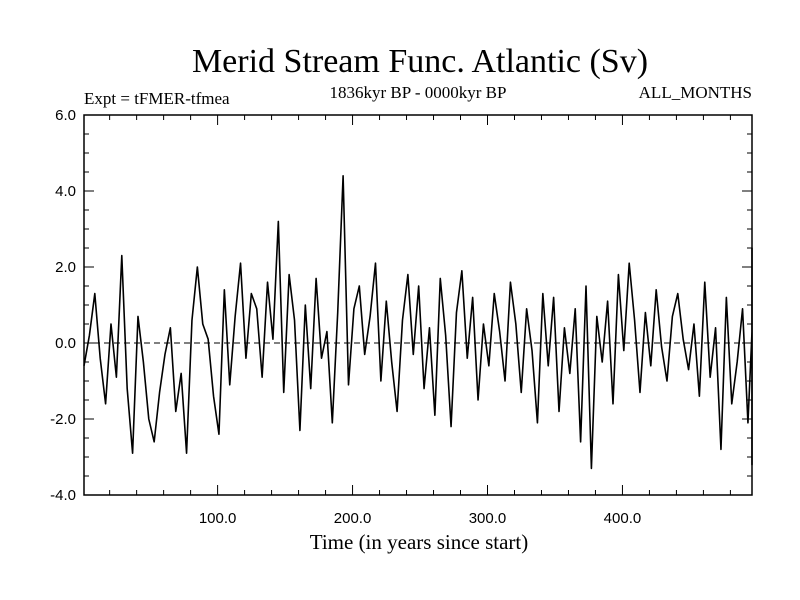  I want to click on experiment-label: Expt = tFMER-tfmea, so click(157, 98).